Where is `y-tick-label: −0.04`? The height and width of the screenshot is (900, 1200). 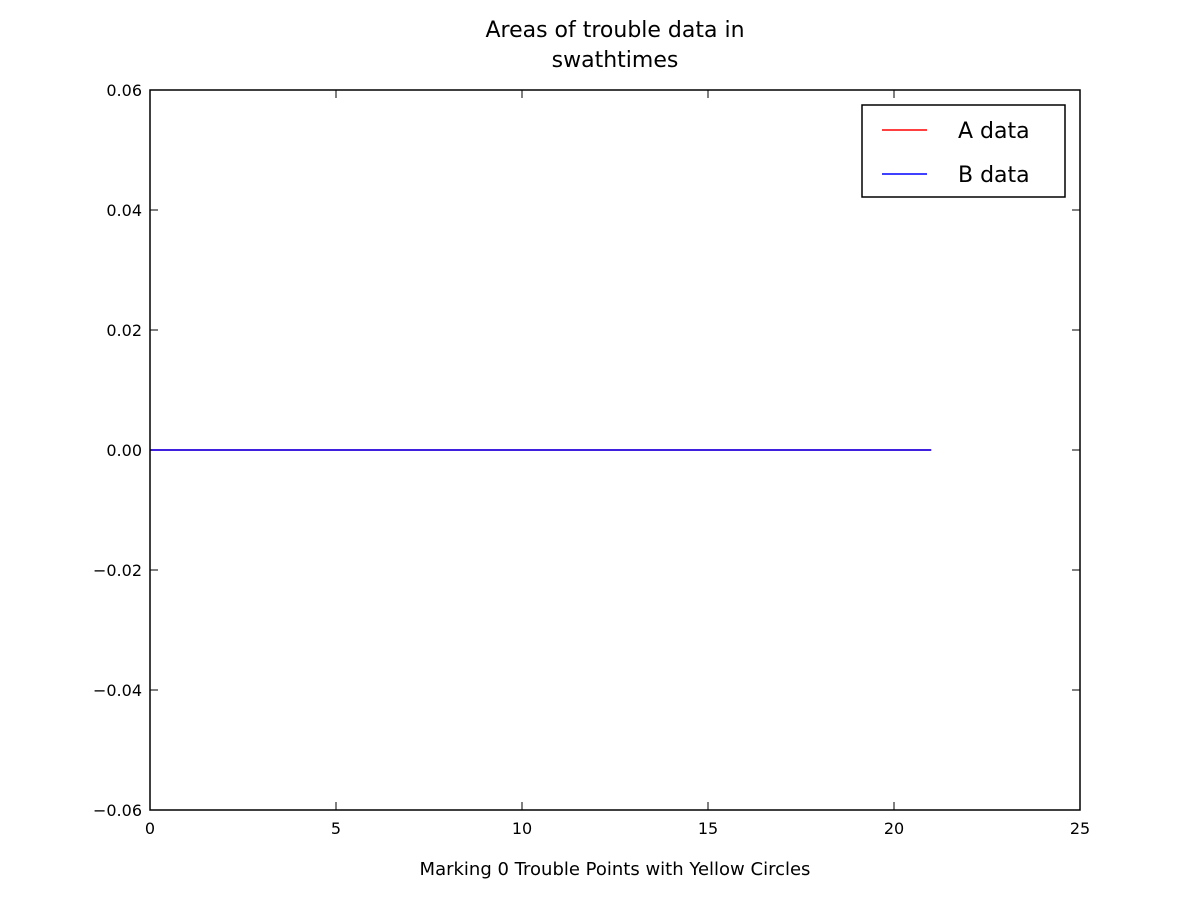
y-tick-label: −0.04 is located at coordinates (117, 690).